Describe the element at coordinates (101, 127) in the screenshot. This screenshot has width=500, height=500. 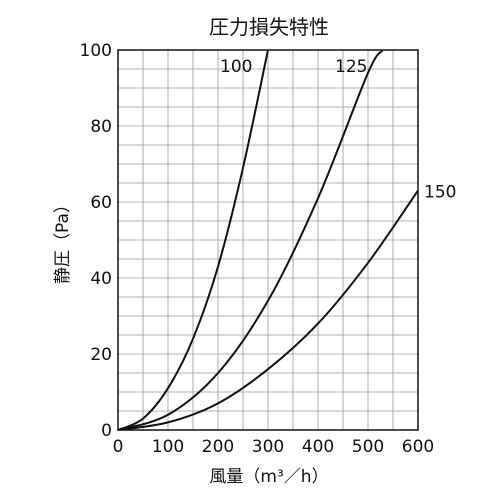
I see `y-tick-label: 80` at that location.